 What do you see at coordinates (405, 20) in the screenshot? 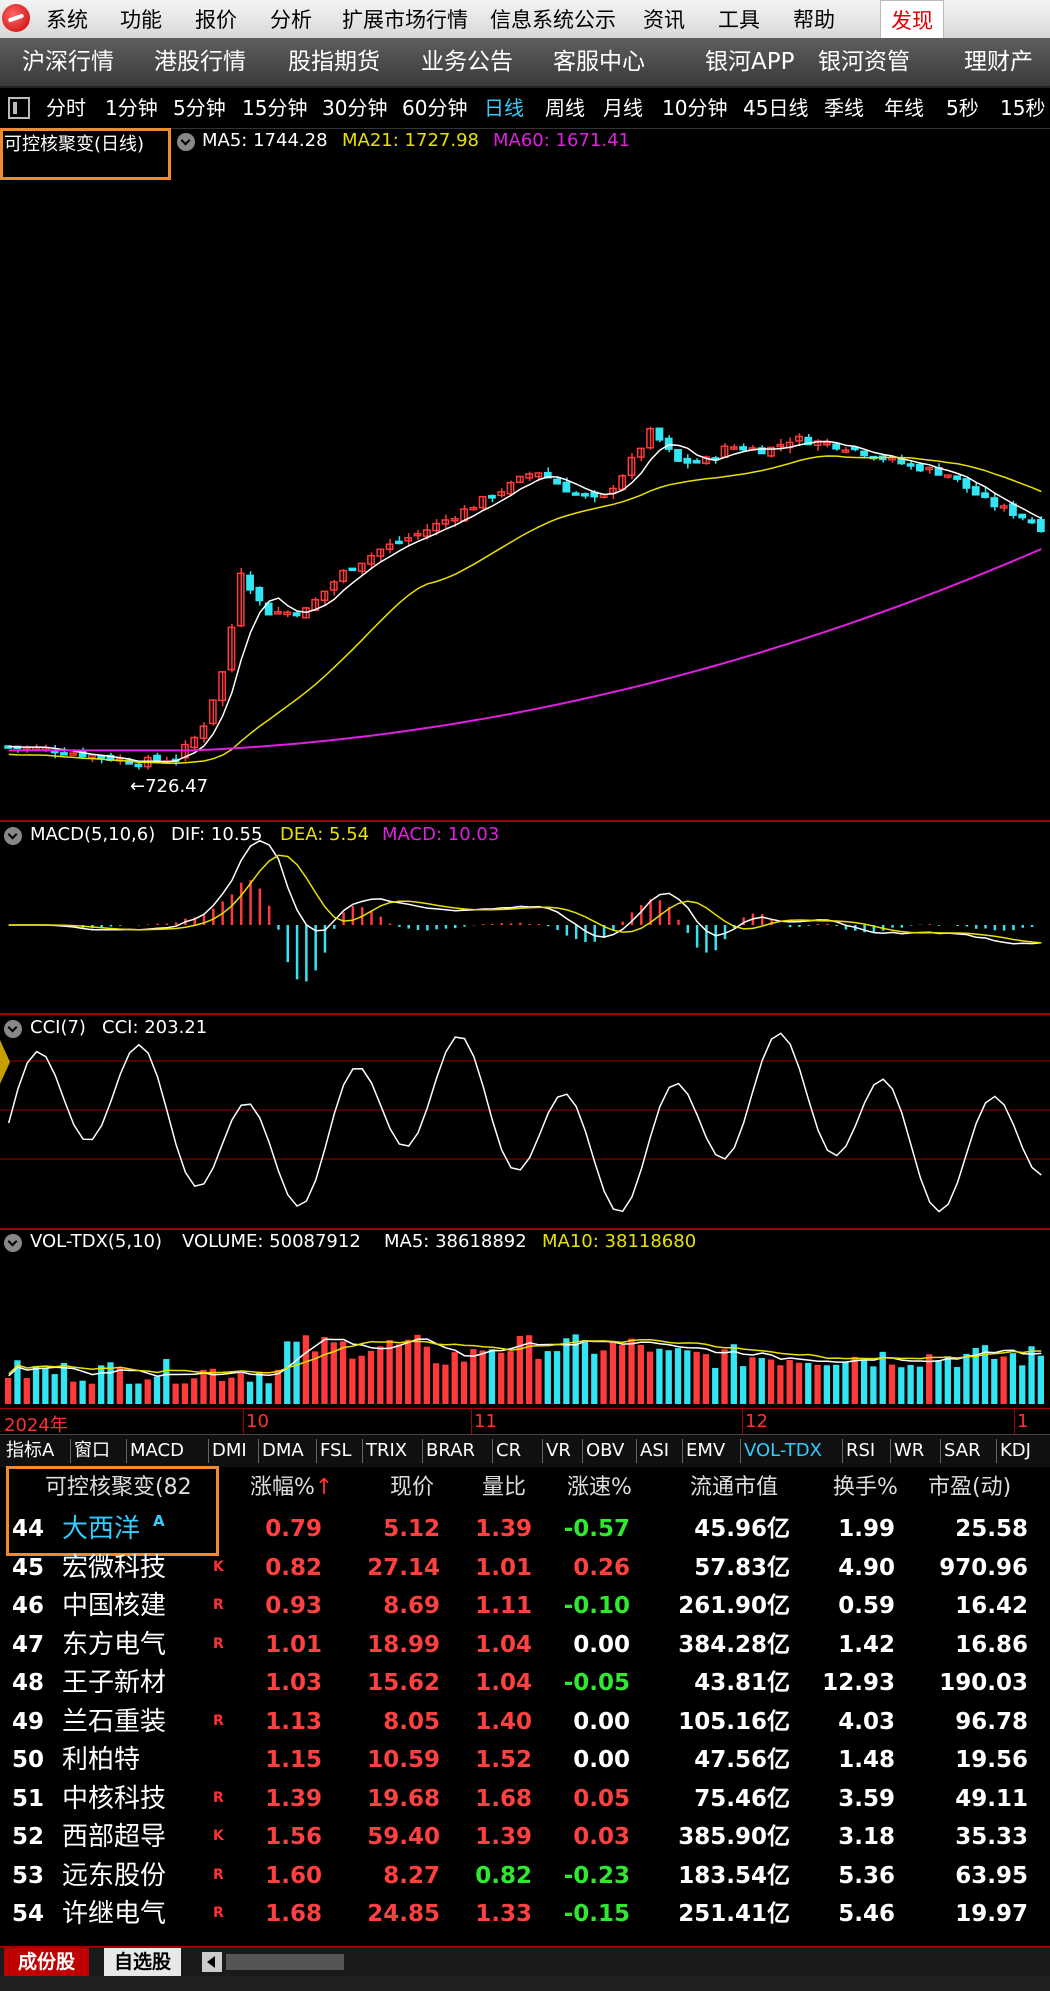
I see `menu-extended-market: 扩展市场行情` at bounding box center [405, 20].